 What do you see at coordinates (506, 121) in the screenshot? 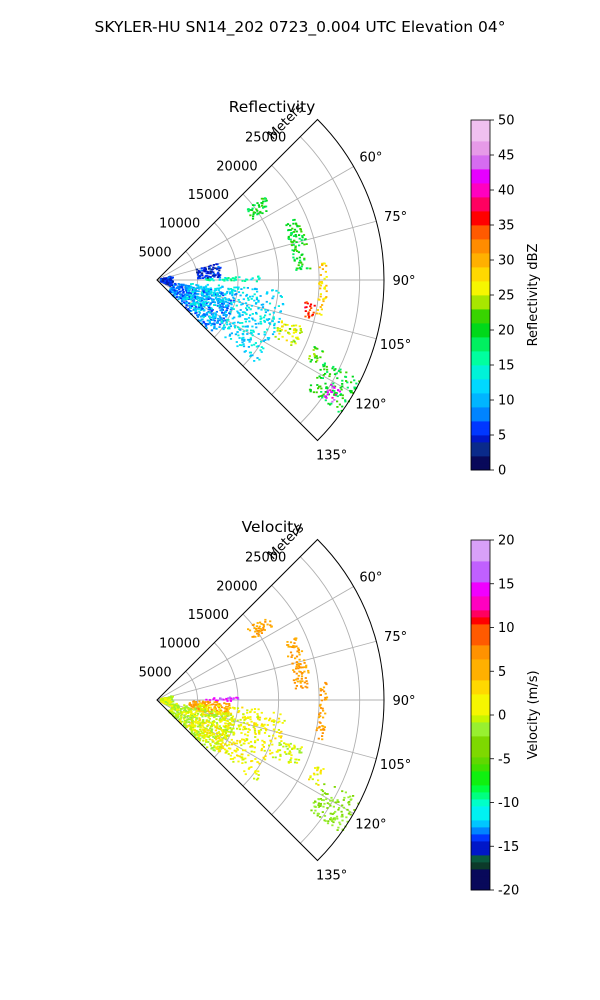
I see `colorbar-tick-label: 50` at bounding box center [506, 121].